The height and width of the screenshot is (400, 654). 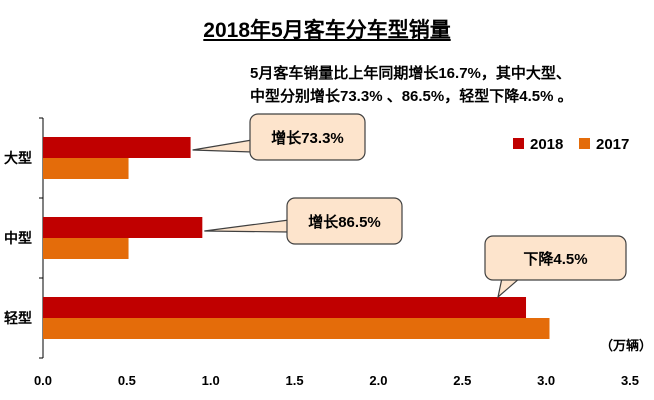 What do you see at coordinates (378, 380) in the screenshot?
I see `x-tick-label-5: 2.0` at bounding box center [378, 380].